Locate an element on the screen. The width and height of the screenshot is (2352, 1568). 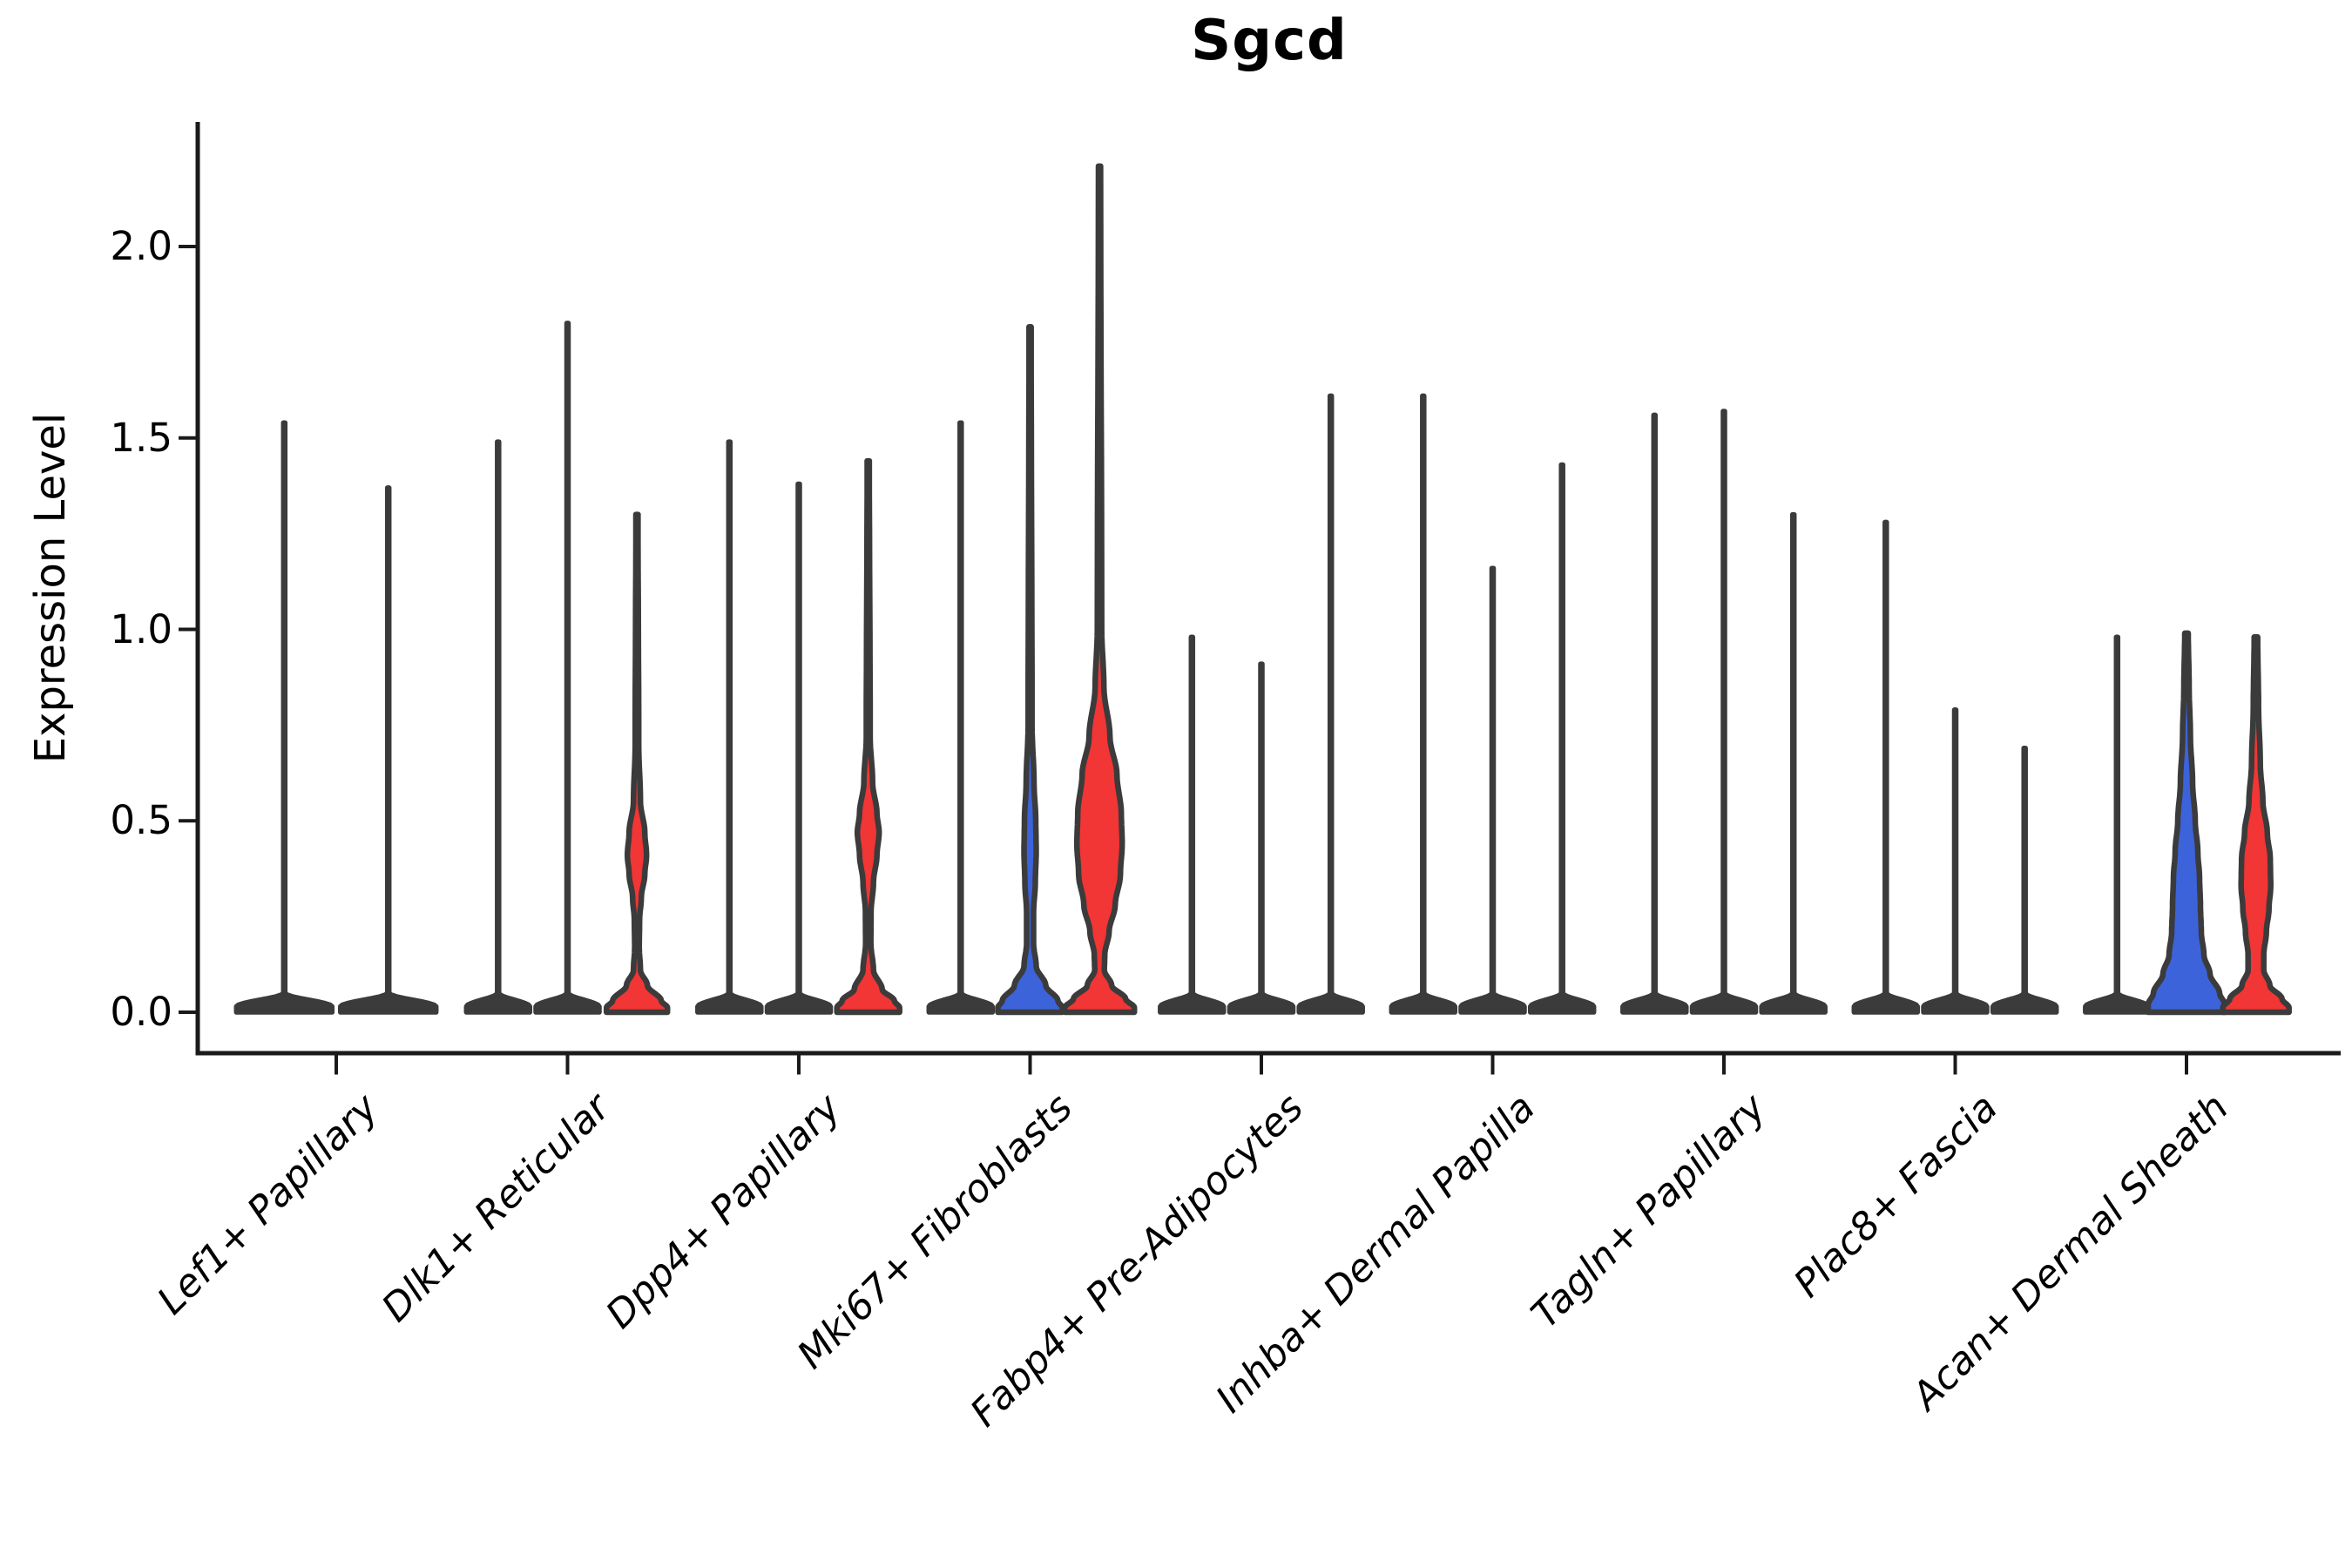
y-axis-label: Expression Level is located at coordinates (50, 588).